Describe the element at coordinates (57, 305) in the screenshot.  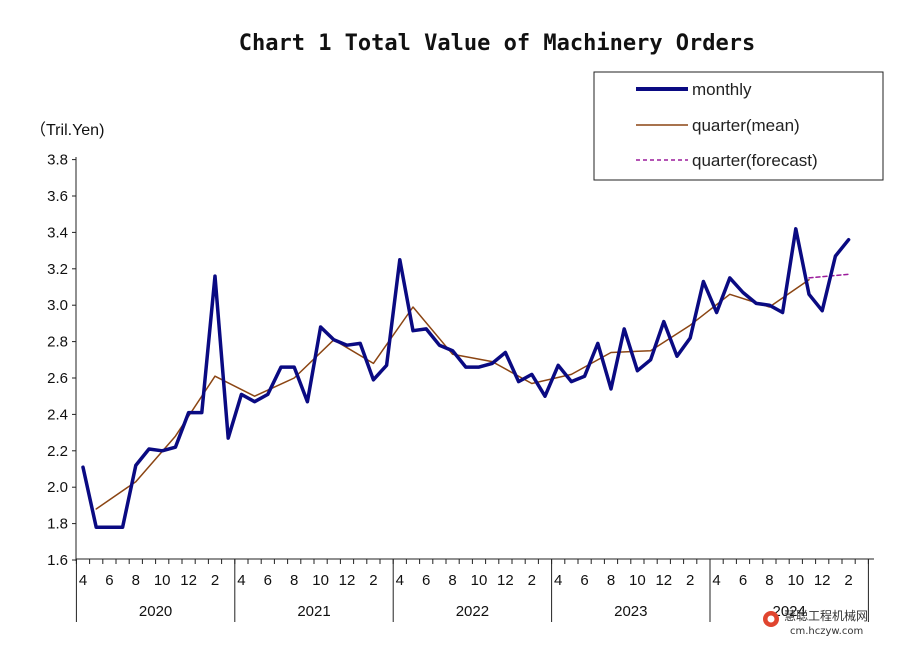
I see `y-tick-label: 3.0` at that location.